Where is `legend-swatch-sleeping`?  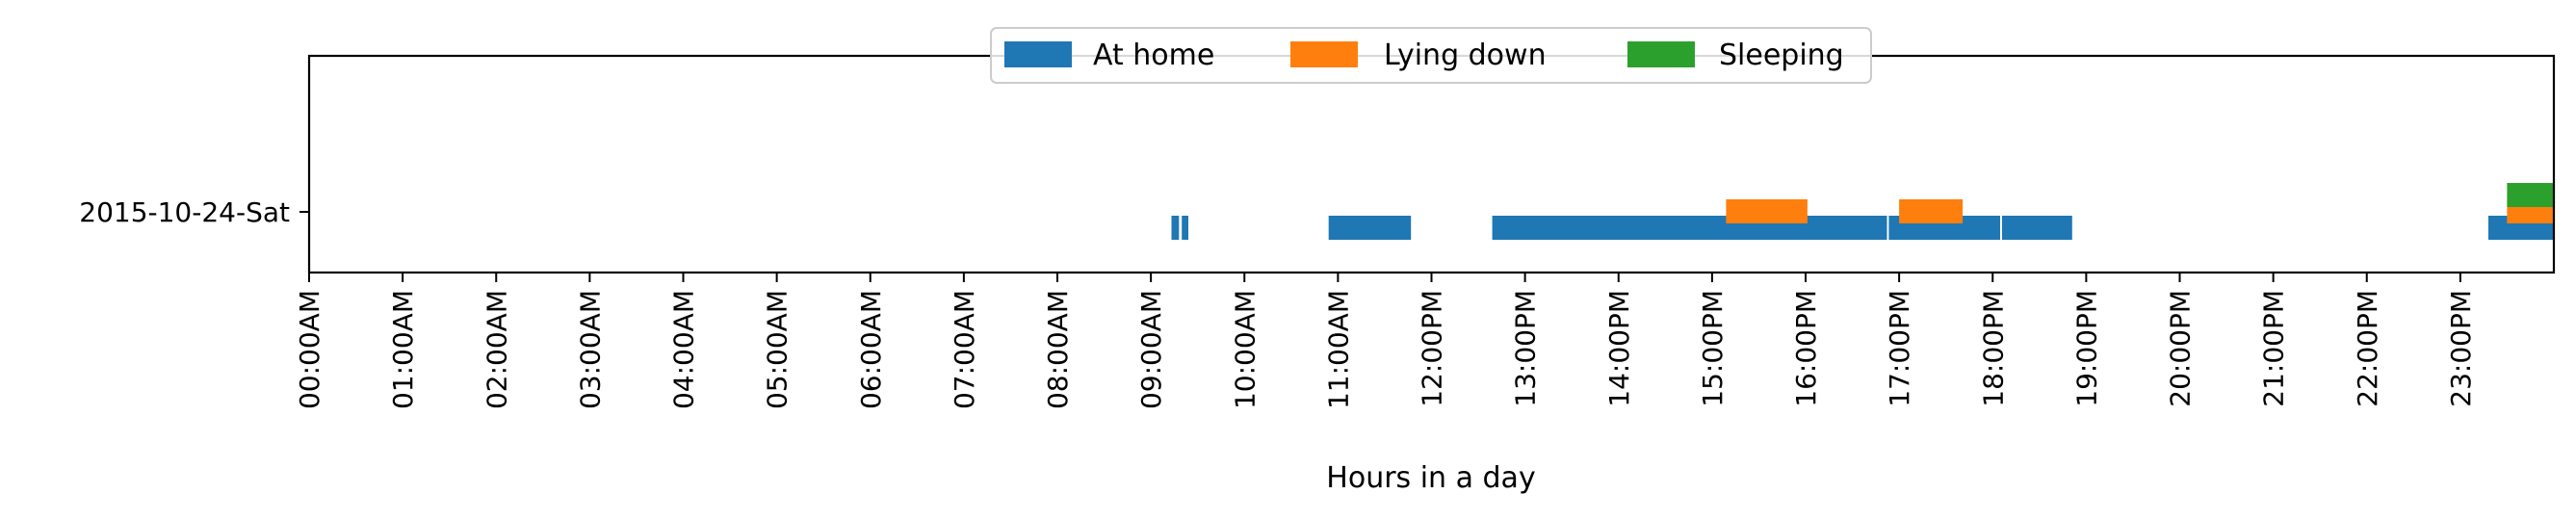
legend-swatch-sleeping is located at coordinates (1661, 54).